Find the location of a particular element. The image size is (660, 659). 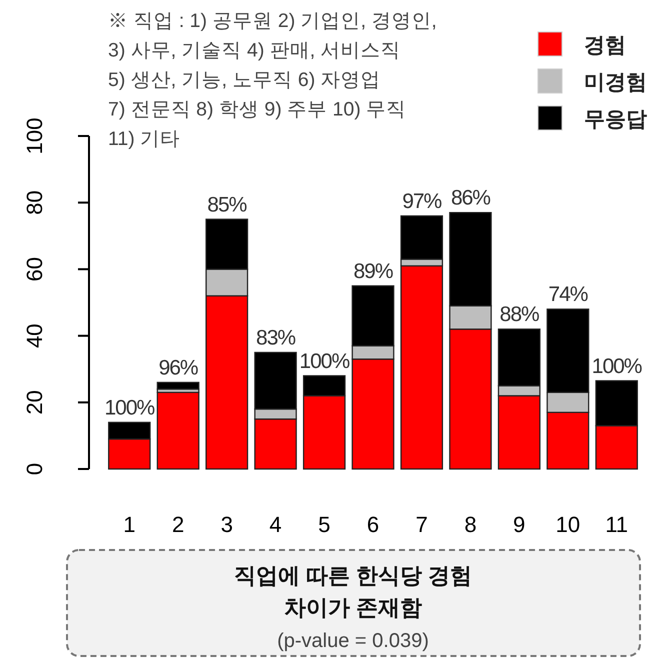

annotation: 86% is located at coordinates (470, 198).